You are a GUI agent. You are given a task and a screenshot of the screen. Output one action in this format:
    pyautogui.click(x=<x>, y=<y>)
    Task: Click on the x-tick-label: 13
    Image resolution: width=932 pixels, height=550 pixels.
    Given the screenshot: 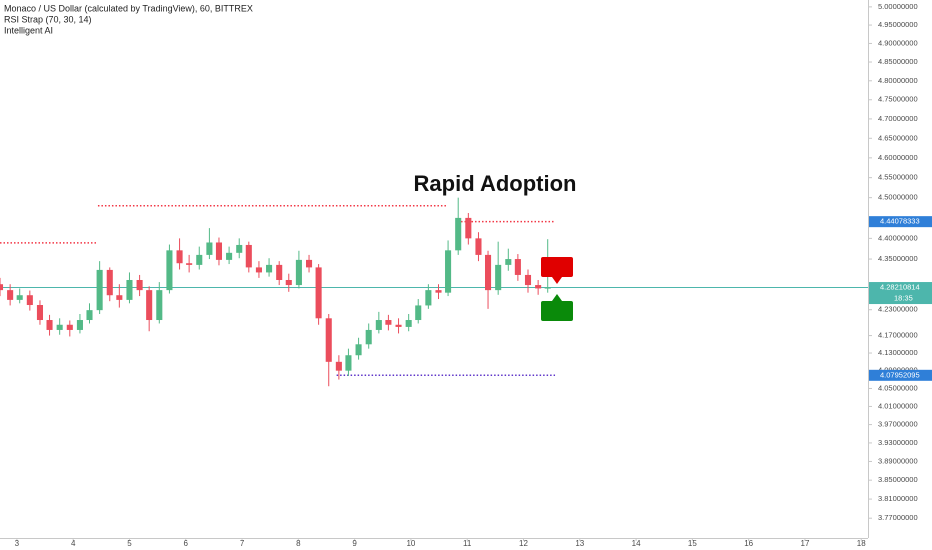 What is the action you would take?
    pyautogui.click(x=579, y=543)
    